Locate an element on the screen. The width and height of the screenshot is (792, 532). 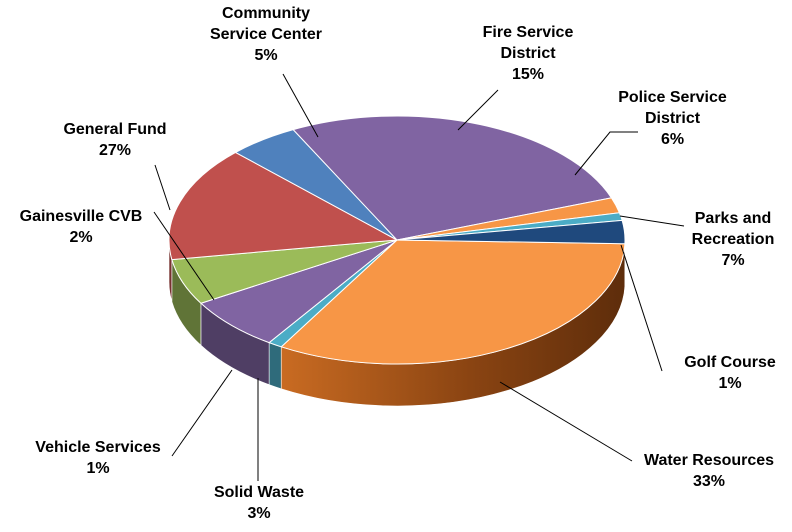
label-police-service-district: Police Service District 6% is located at coordinates (672, 118).